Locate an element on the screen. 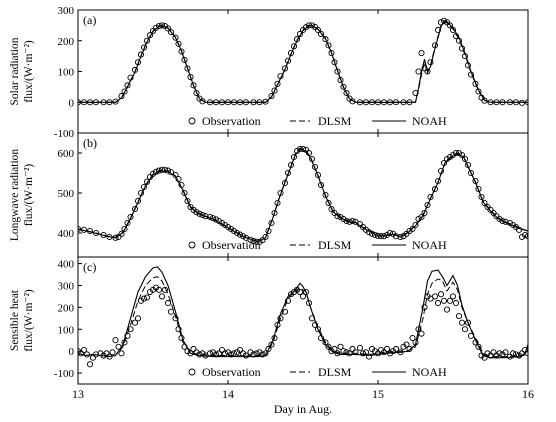 This screenshot has width=556, height=422. x-axis: 13 14 15 16 Day in Aug. is located at coordinates (303, 401).